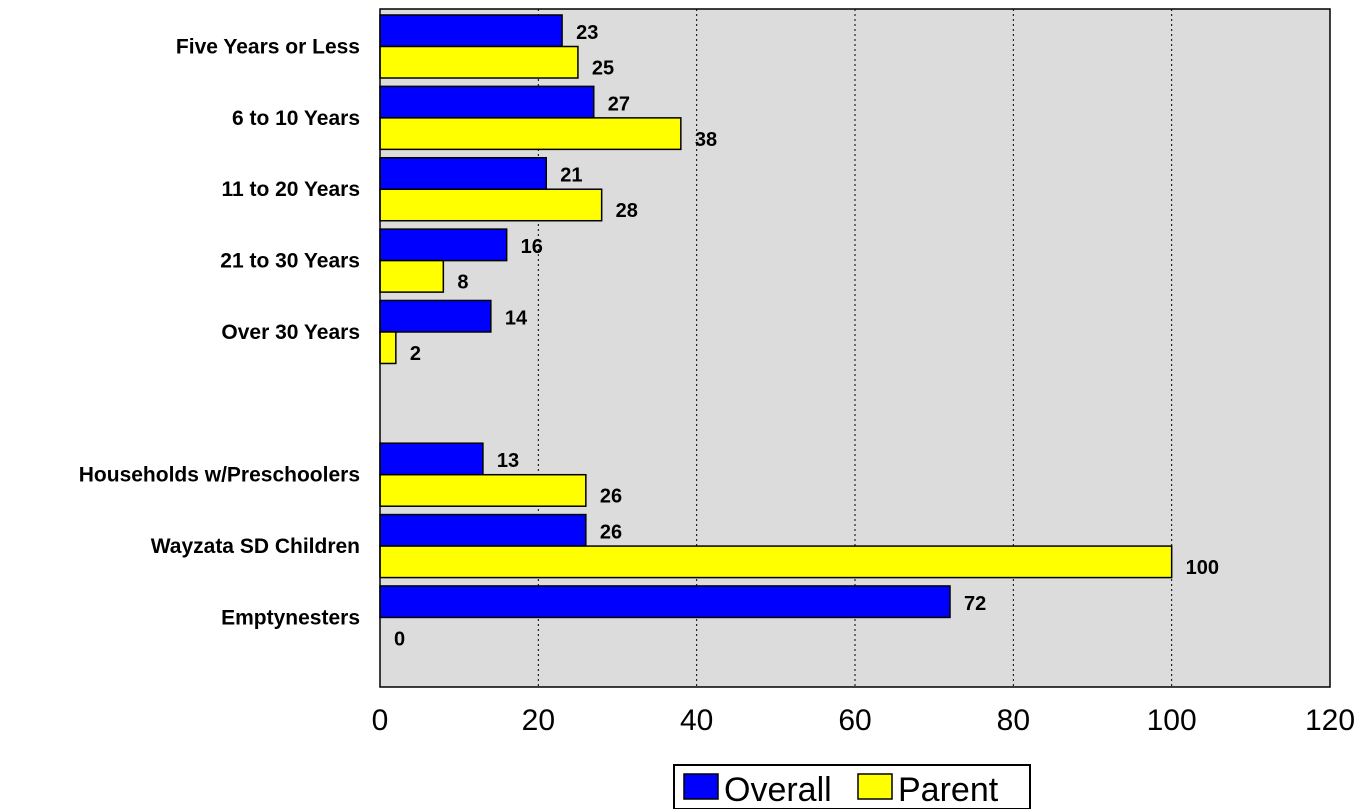 The image size is (1362, 809). Describe the element at coordinates (854, 720) in the screenshot. I see `x-tick-label: 60` at that location.